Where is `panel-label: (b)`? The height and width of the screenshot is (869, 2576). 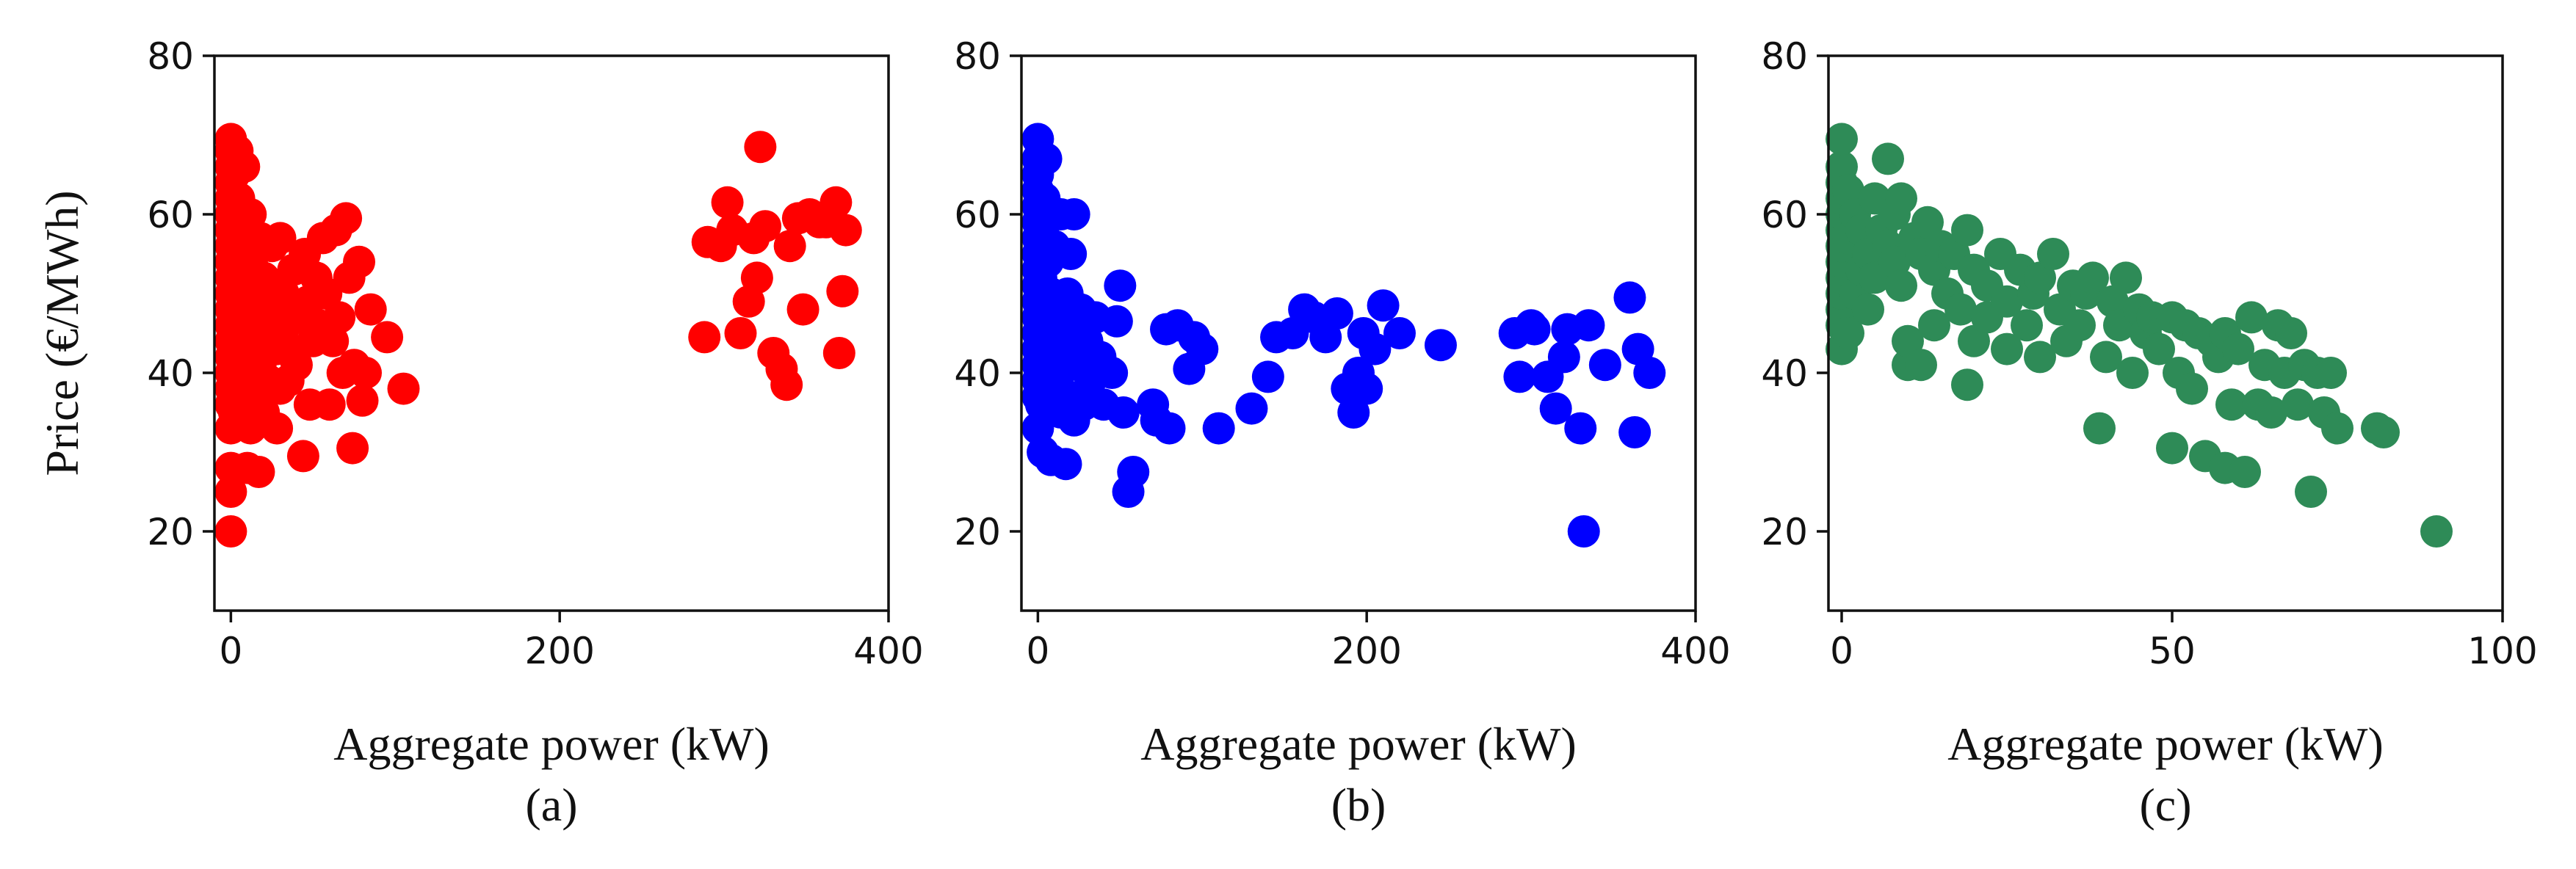 panel-label: (b) is located at coordinates (1358, 805).